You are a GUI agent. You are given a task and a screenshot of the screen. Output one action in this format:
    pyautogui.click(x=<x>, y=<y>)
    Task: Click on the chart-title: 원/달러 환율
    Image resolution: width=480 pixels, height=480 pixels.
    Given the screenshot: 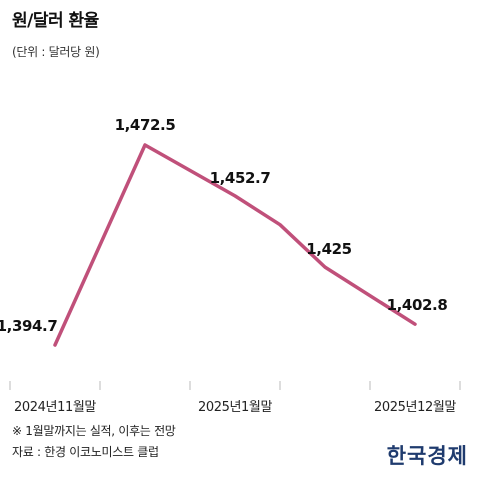 What is the action you would take?
    pyautogui.click(x=55, y=21)
    